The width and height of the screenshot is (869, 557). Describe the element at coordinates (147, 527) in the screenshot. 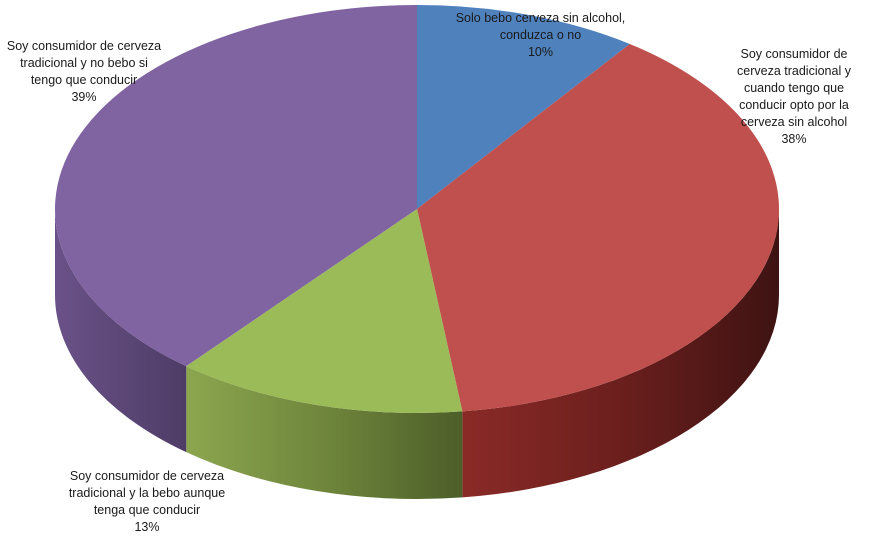

I see `slice-2-value-label: 13%` at that location.